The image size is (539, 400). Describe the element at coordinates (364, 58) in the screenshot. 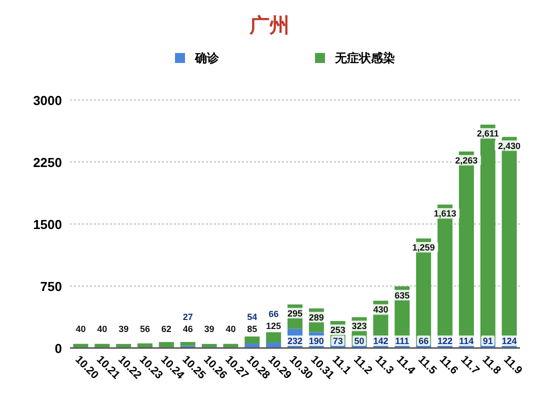

I see `legend-label: 无症状感染` at that location.